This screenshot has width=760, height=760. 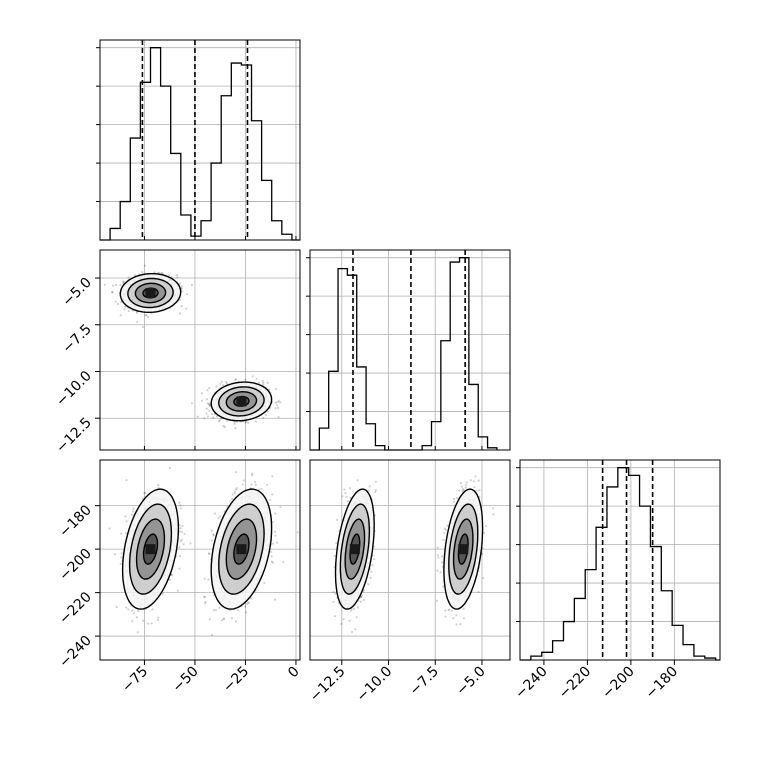 I want to click on panel-frame, so click(x=200, y=350).